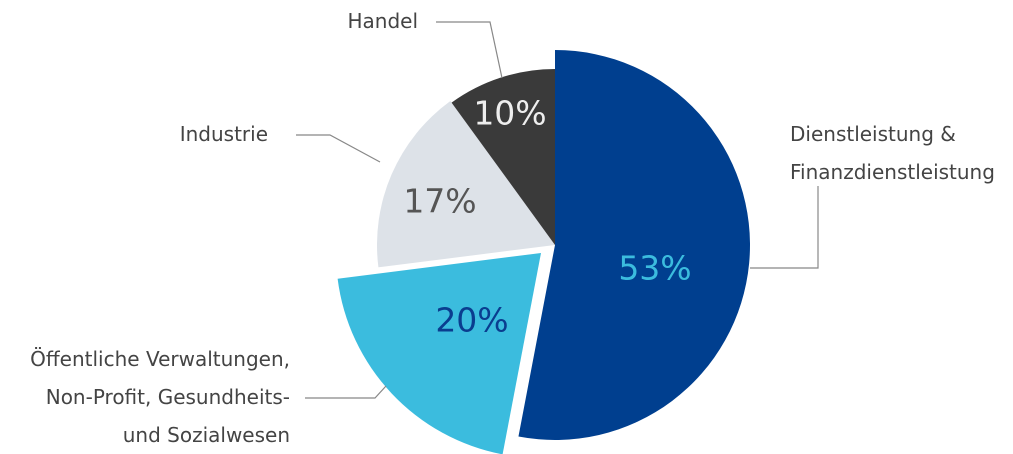 This screenshot has height=454, width=1013. Describe the element at coordinates (224, 134) in the screenshot. I see `category-label: Industrie` at that location.